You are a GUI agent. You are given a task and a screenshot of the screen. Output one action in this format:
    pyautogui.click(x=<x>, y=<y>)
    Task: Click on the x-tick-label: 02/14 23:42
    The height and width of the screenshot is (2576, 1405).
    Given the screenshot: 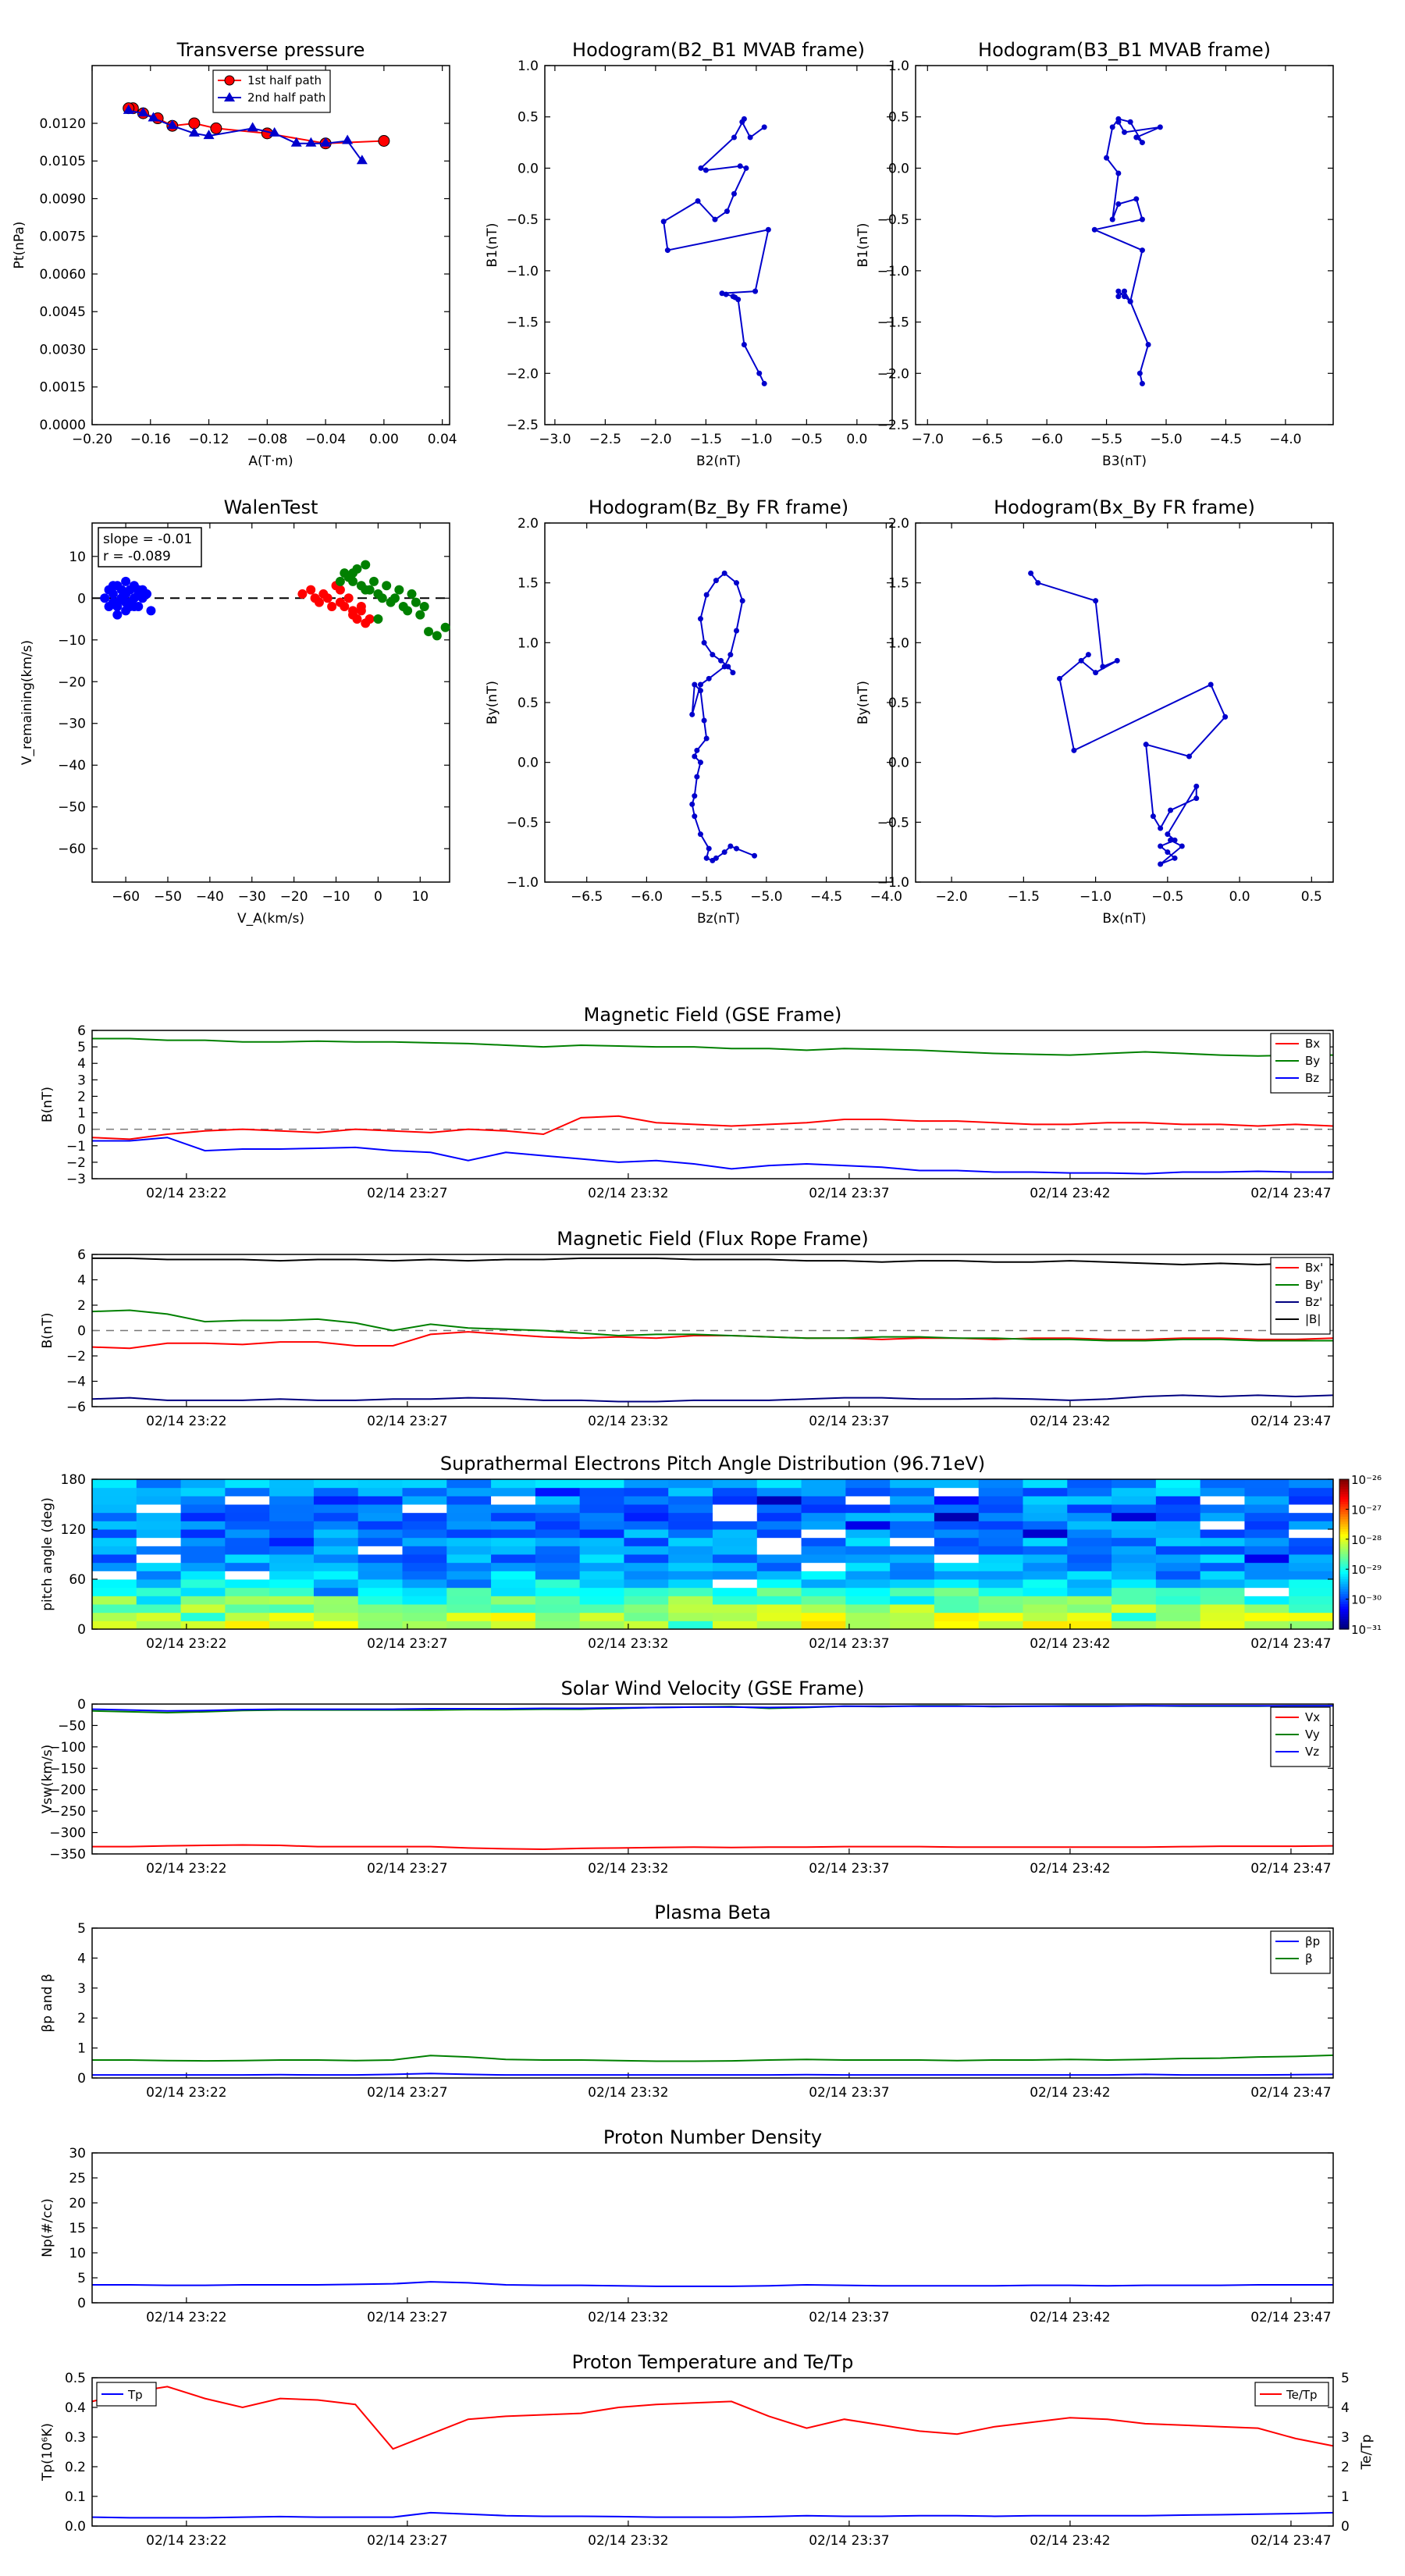 What is the action you would take?
    pyautogui.click(x=1070, y=2541)
    